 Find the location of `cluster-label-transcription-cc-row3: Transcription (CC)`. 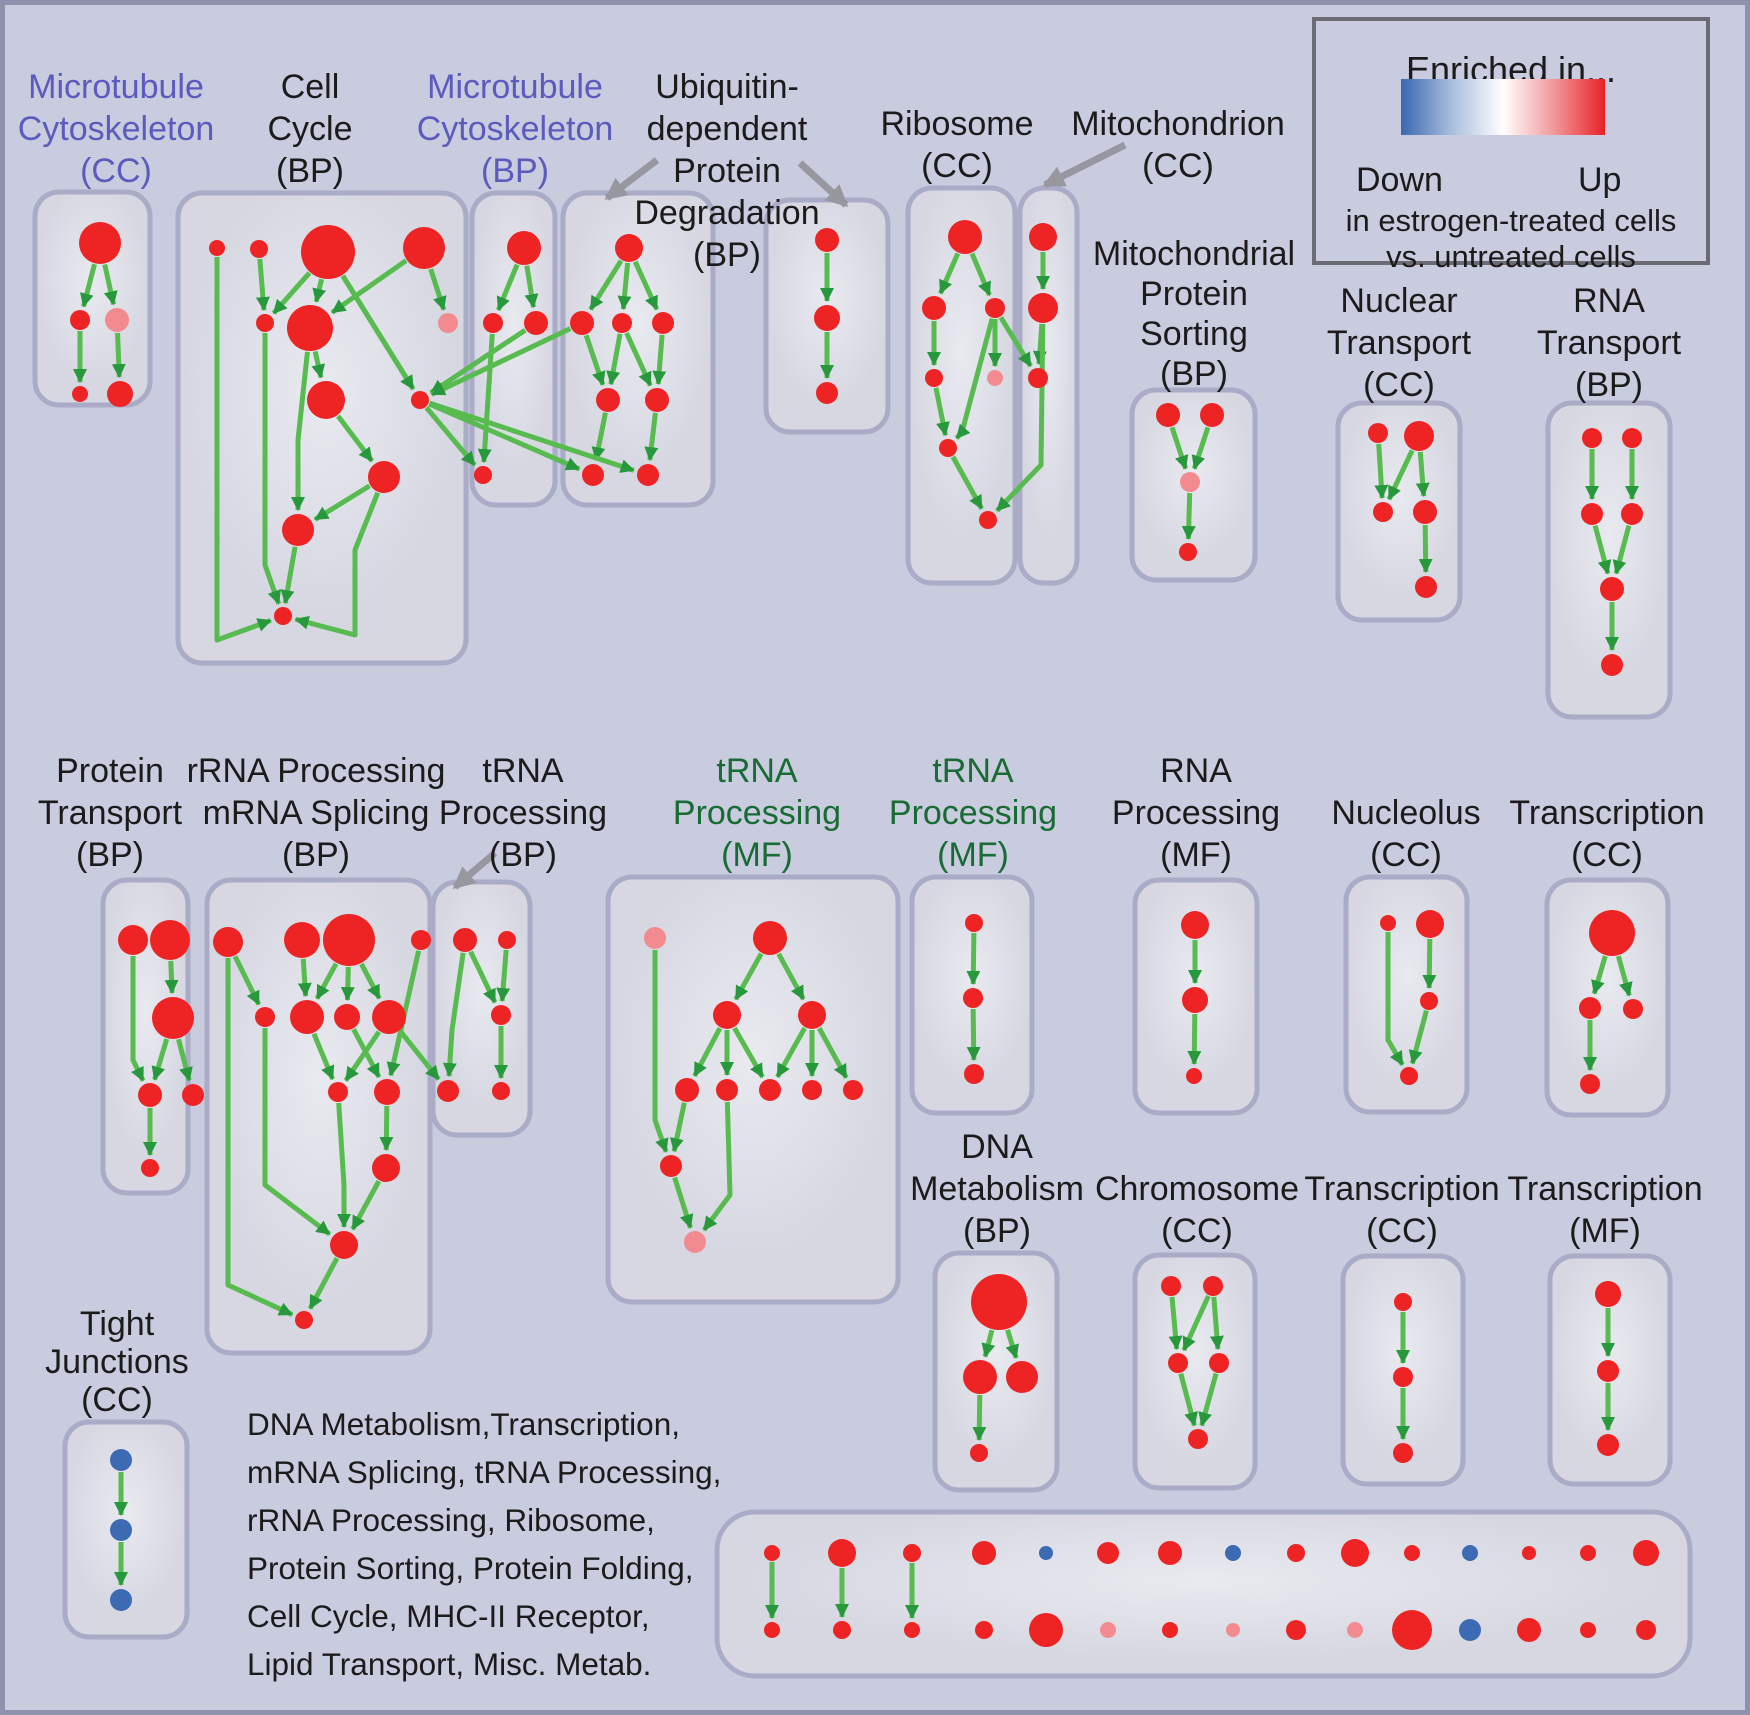

cluster-label-transcription-cc-row3: Transcription (CC) is located at coordinates (1401, 1210).